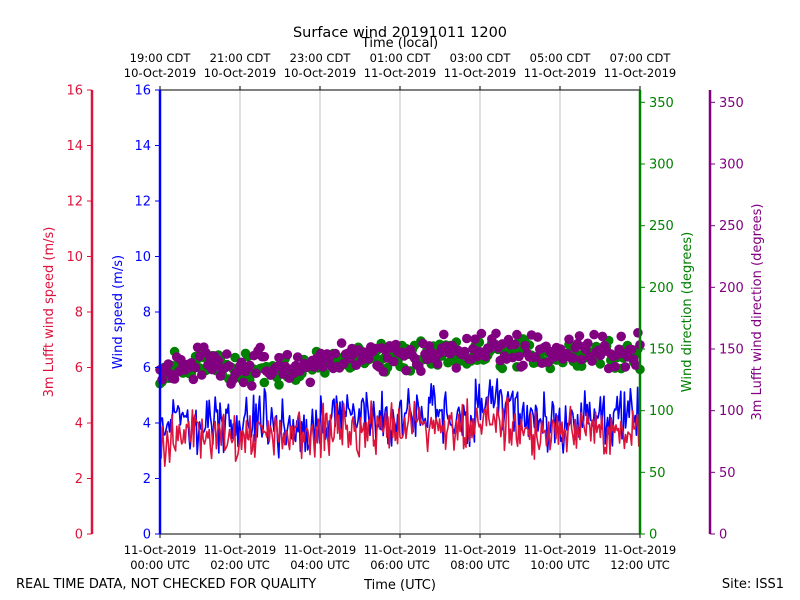  I want to click on y-tick-label: 16, so click(74, 91).